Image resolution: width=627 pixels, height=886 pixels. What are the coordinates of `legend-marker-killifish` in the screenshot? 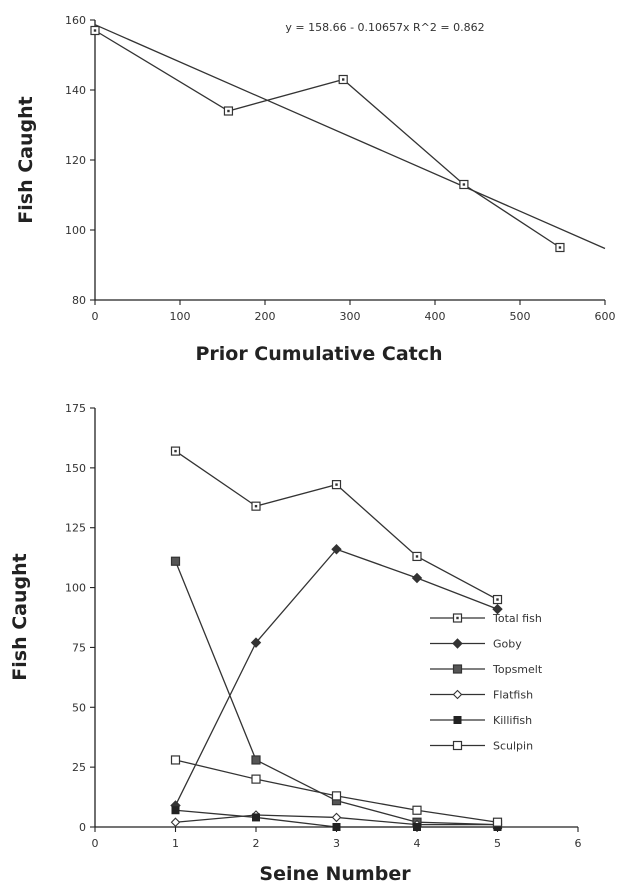 It's located at (457, 720).